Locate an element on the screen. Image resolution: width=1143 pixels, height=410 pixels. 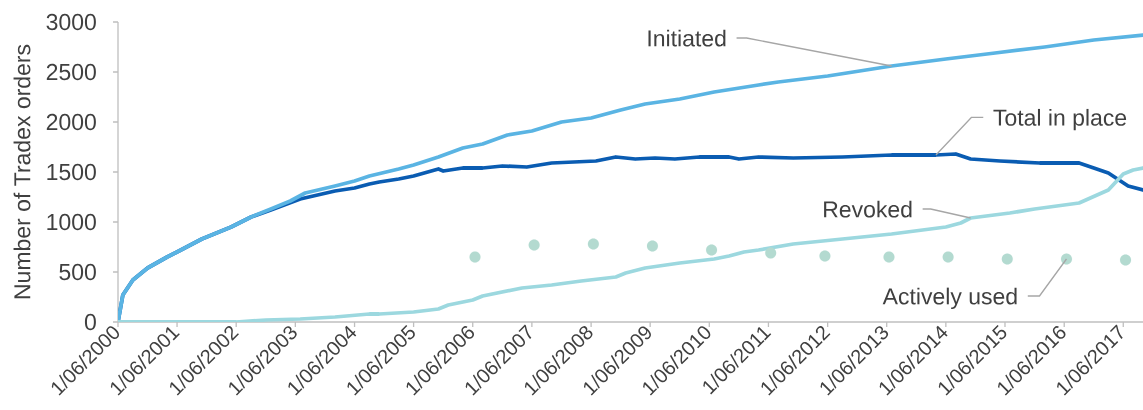
series-label: Total in place is located at coordinates (1060, 119).